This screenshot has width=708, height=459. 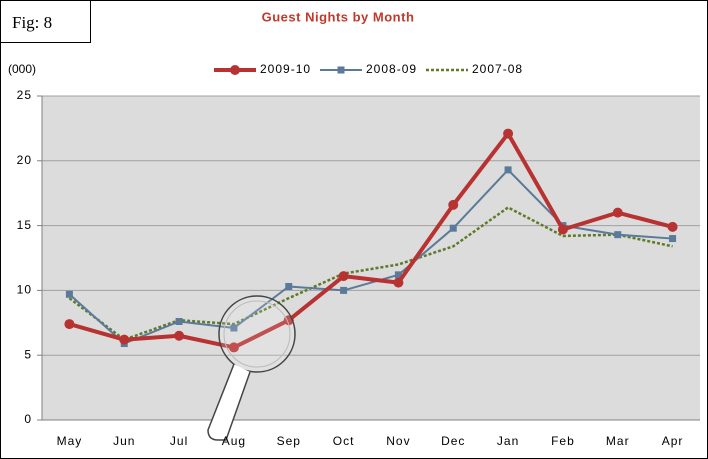 I want to click on x-tick-label: Jan, so click(x=508, y=441).